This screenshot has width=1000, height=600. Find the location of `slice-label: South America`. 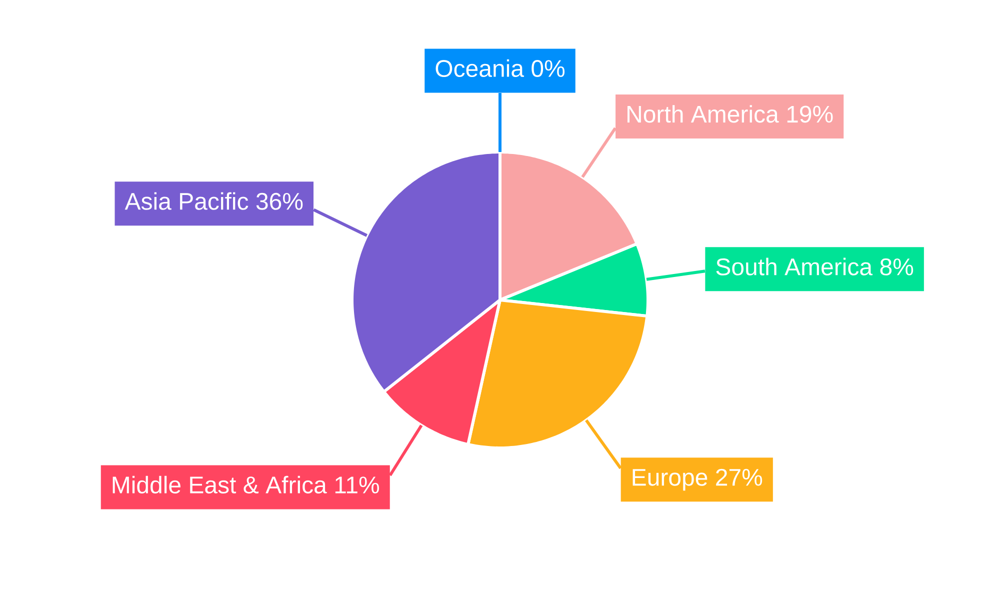

slice-label: South America is located at coordinates (794, 267).